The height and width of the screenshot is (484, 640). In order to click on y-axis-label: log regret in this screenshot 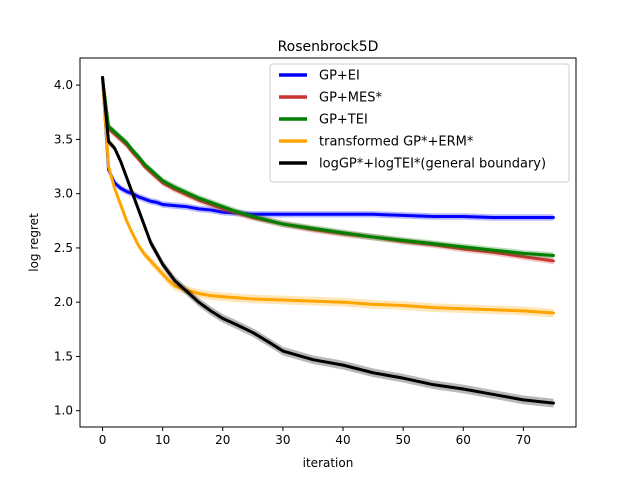, I will do `click(34, 242)`.